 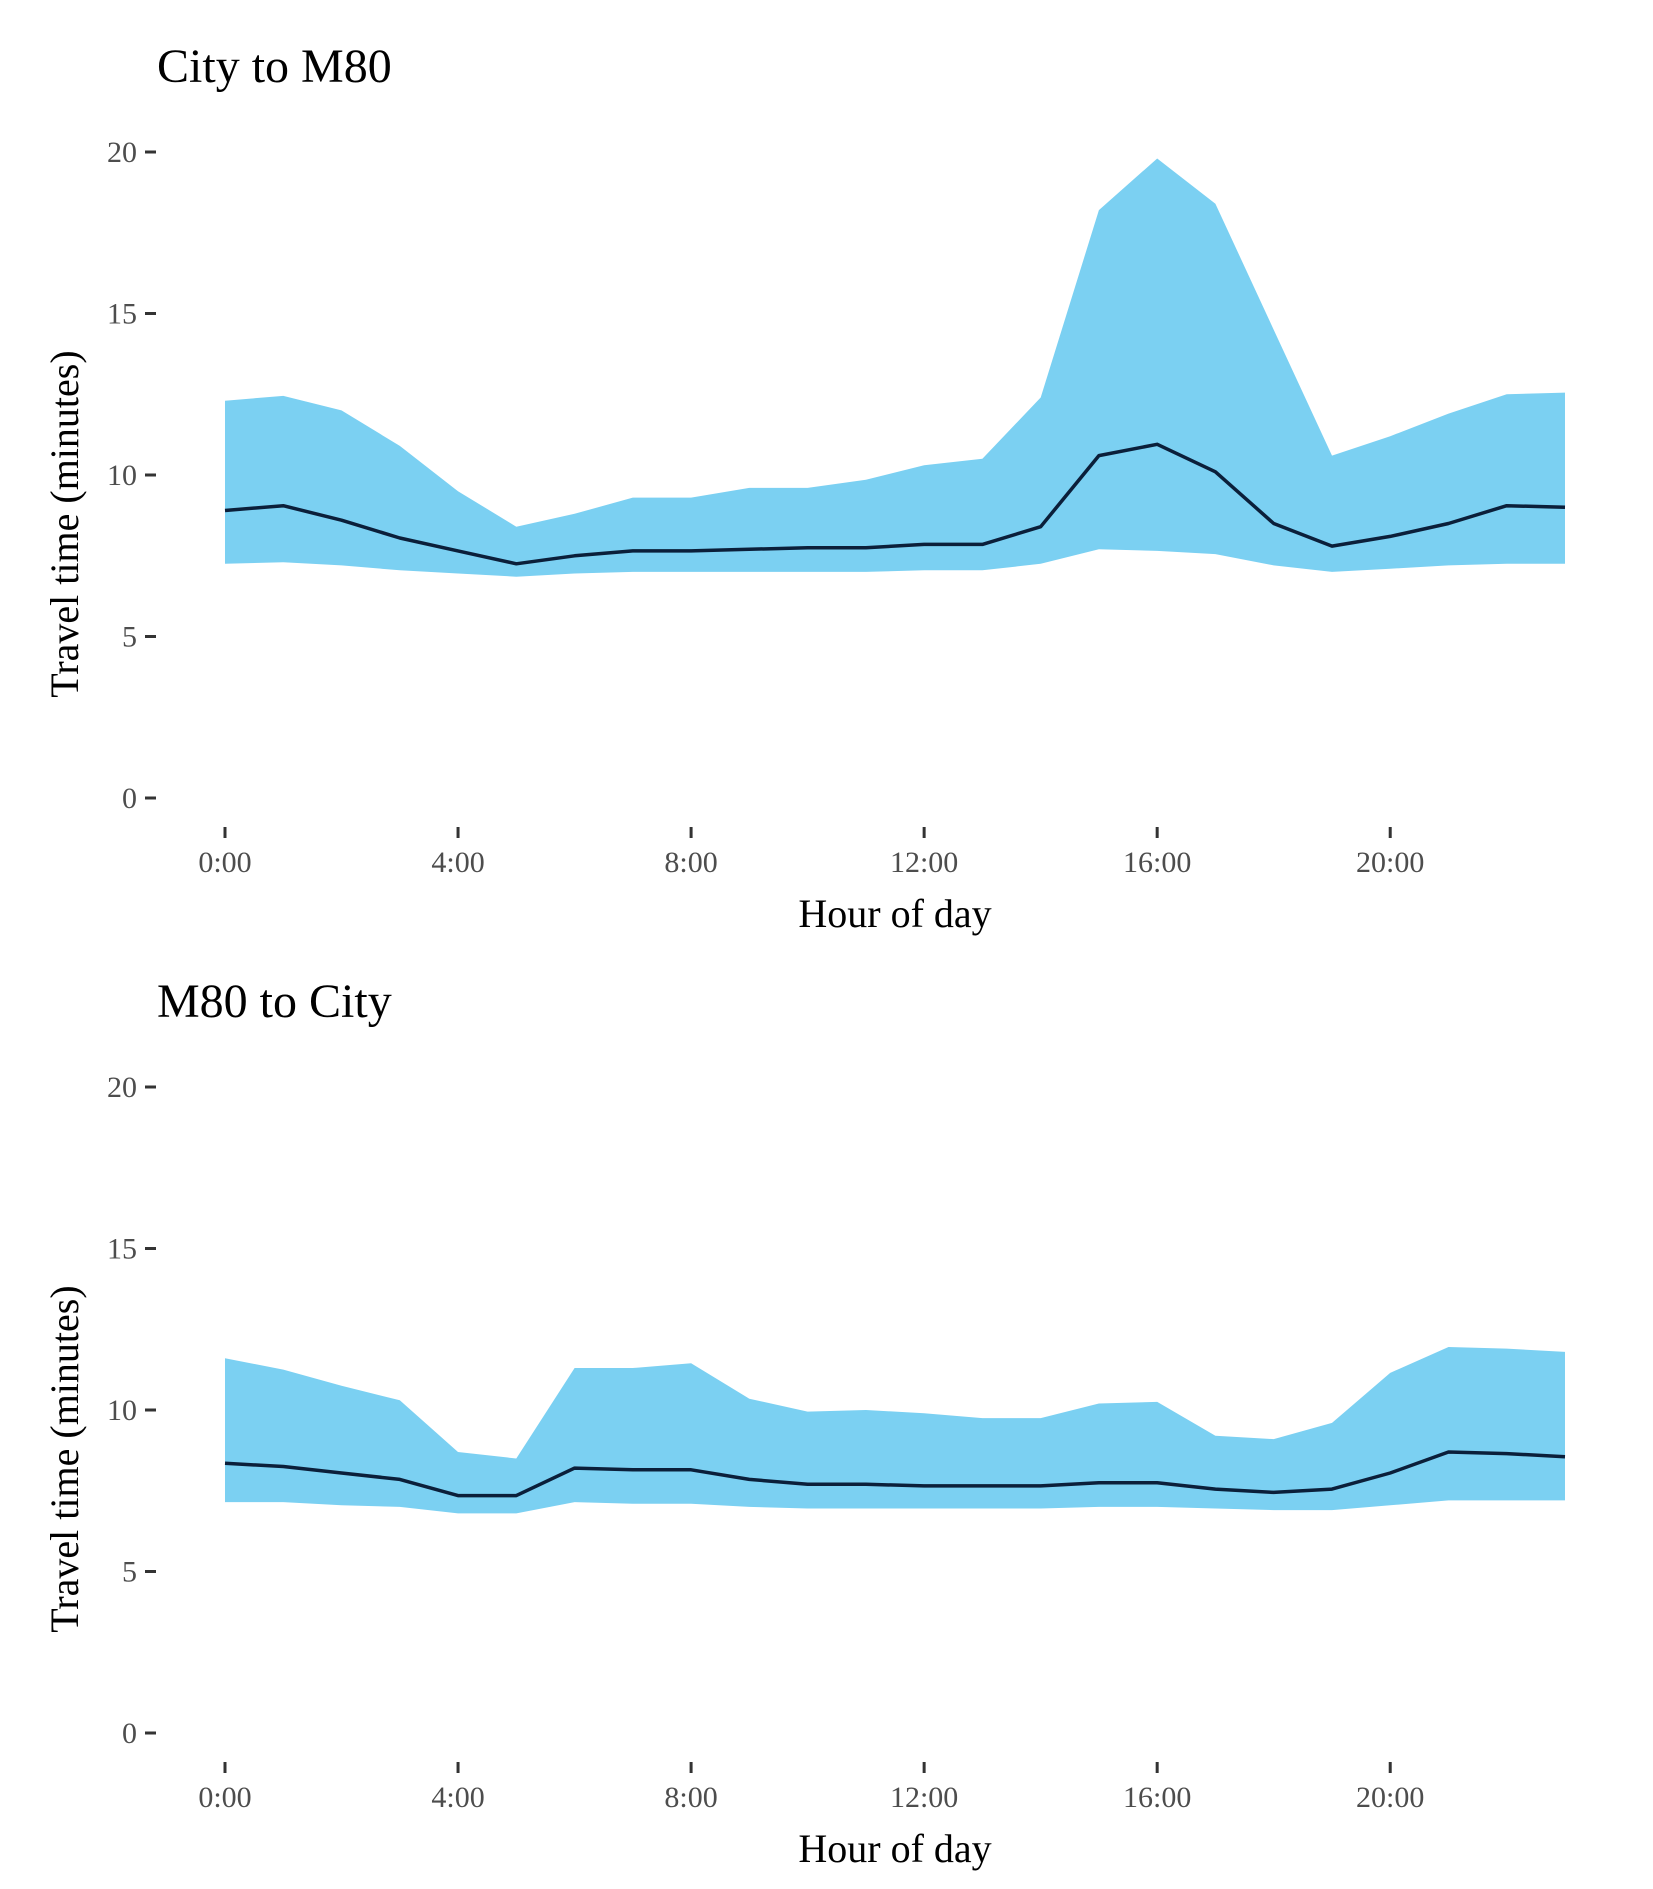 I want to click on chart-title: M80 to City, so click(x=274, y=1001).